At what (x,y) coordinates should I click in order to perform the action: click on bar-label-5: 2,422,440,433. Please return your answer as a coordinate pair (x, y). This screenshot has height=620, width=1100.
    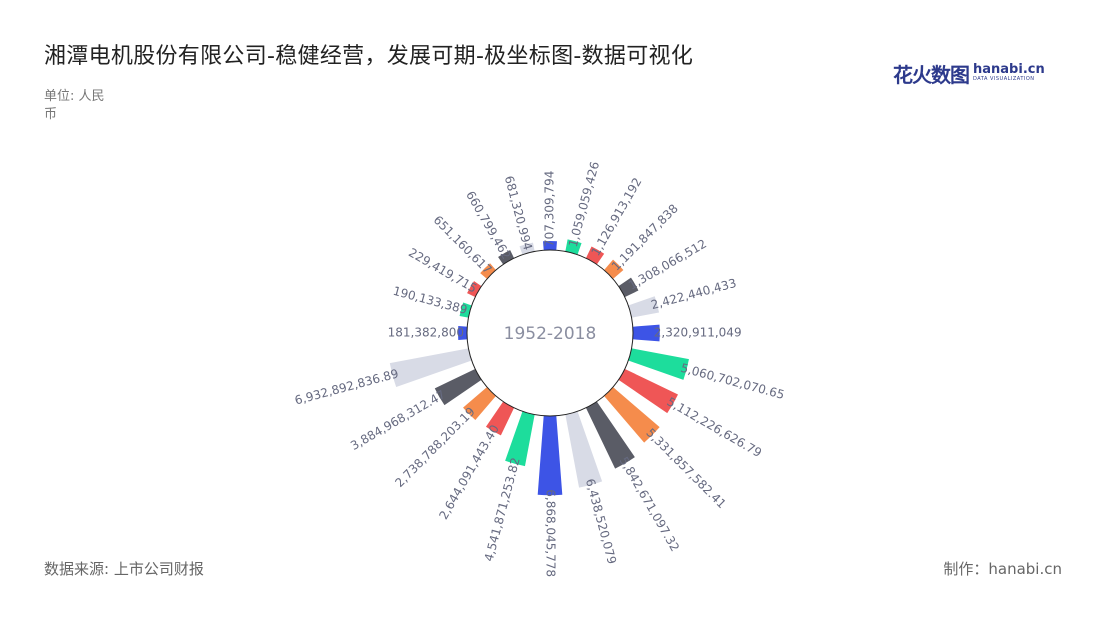
    Looking at the image, I should click on (693, 294).